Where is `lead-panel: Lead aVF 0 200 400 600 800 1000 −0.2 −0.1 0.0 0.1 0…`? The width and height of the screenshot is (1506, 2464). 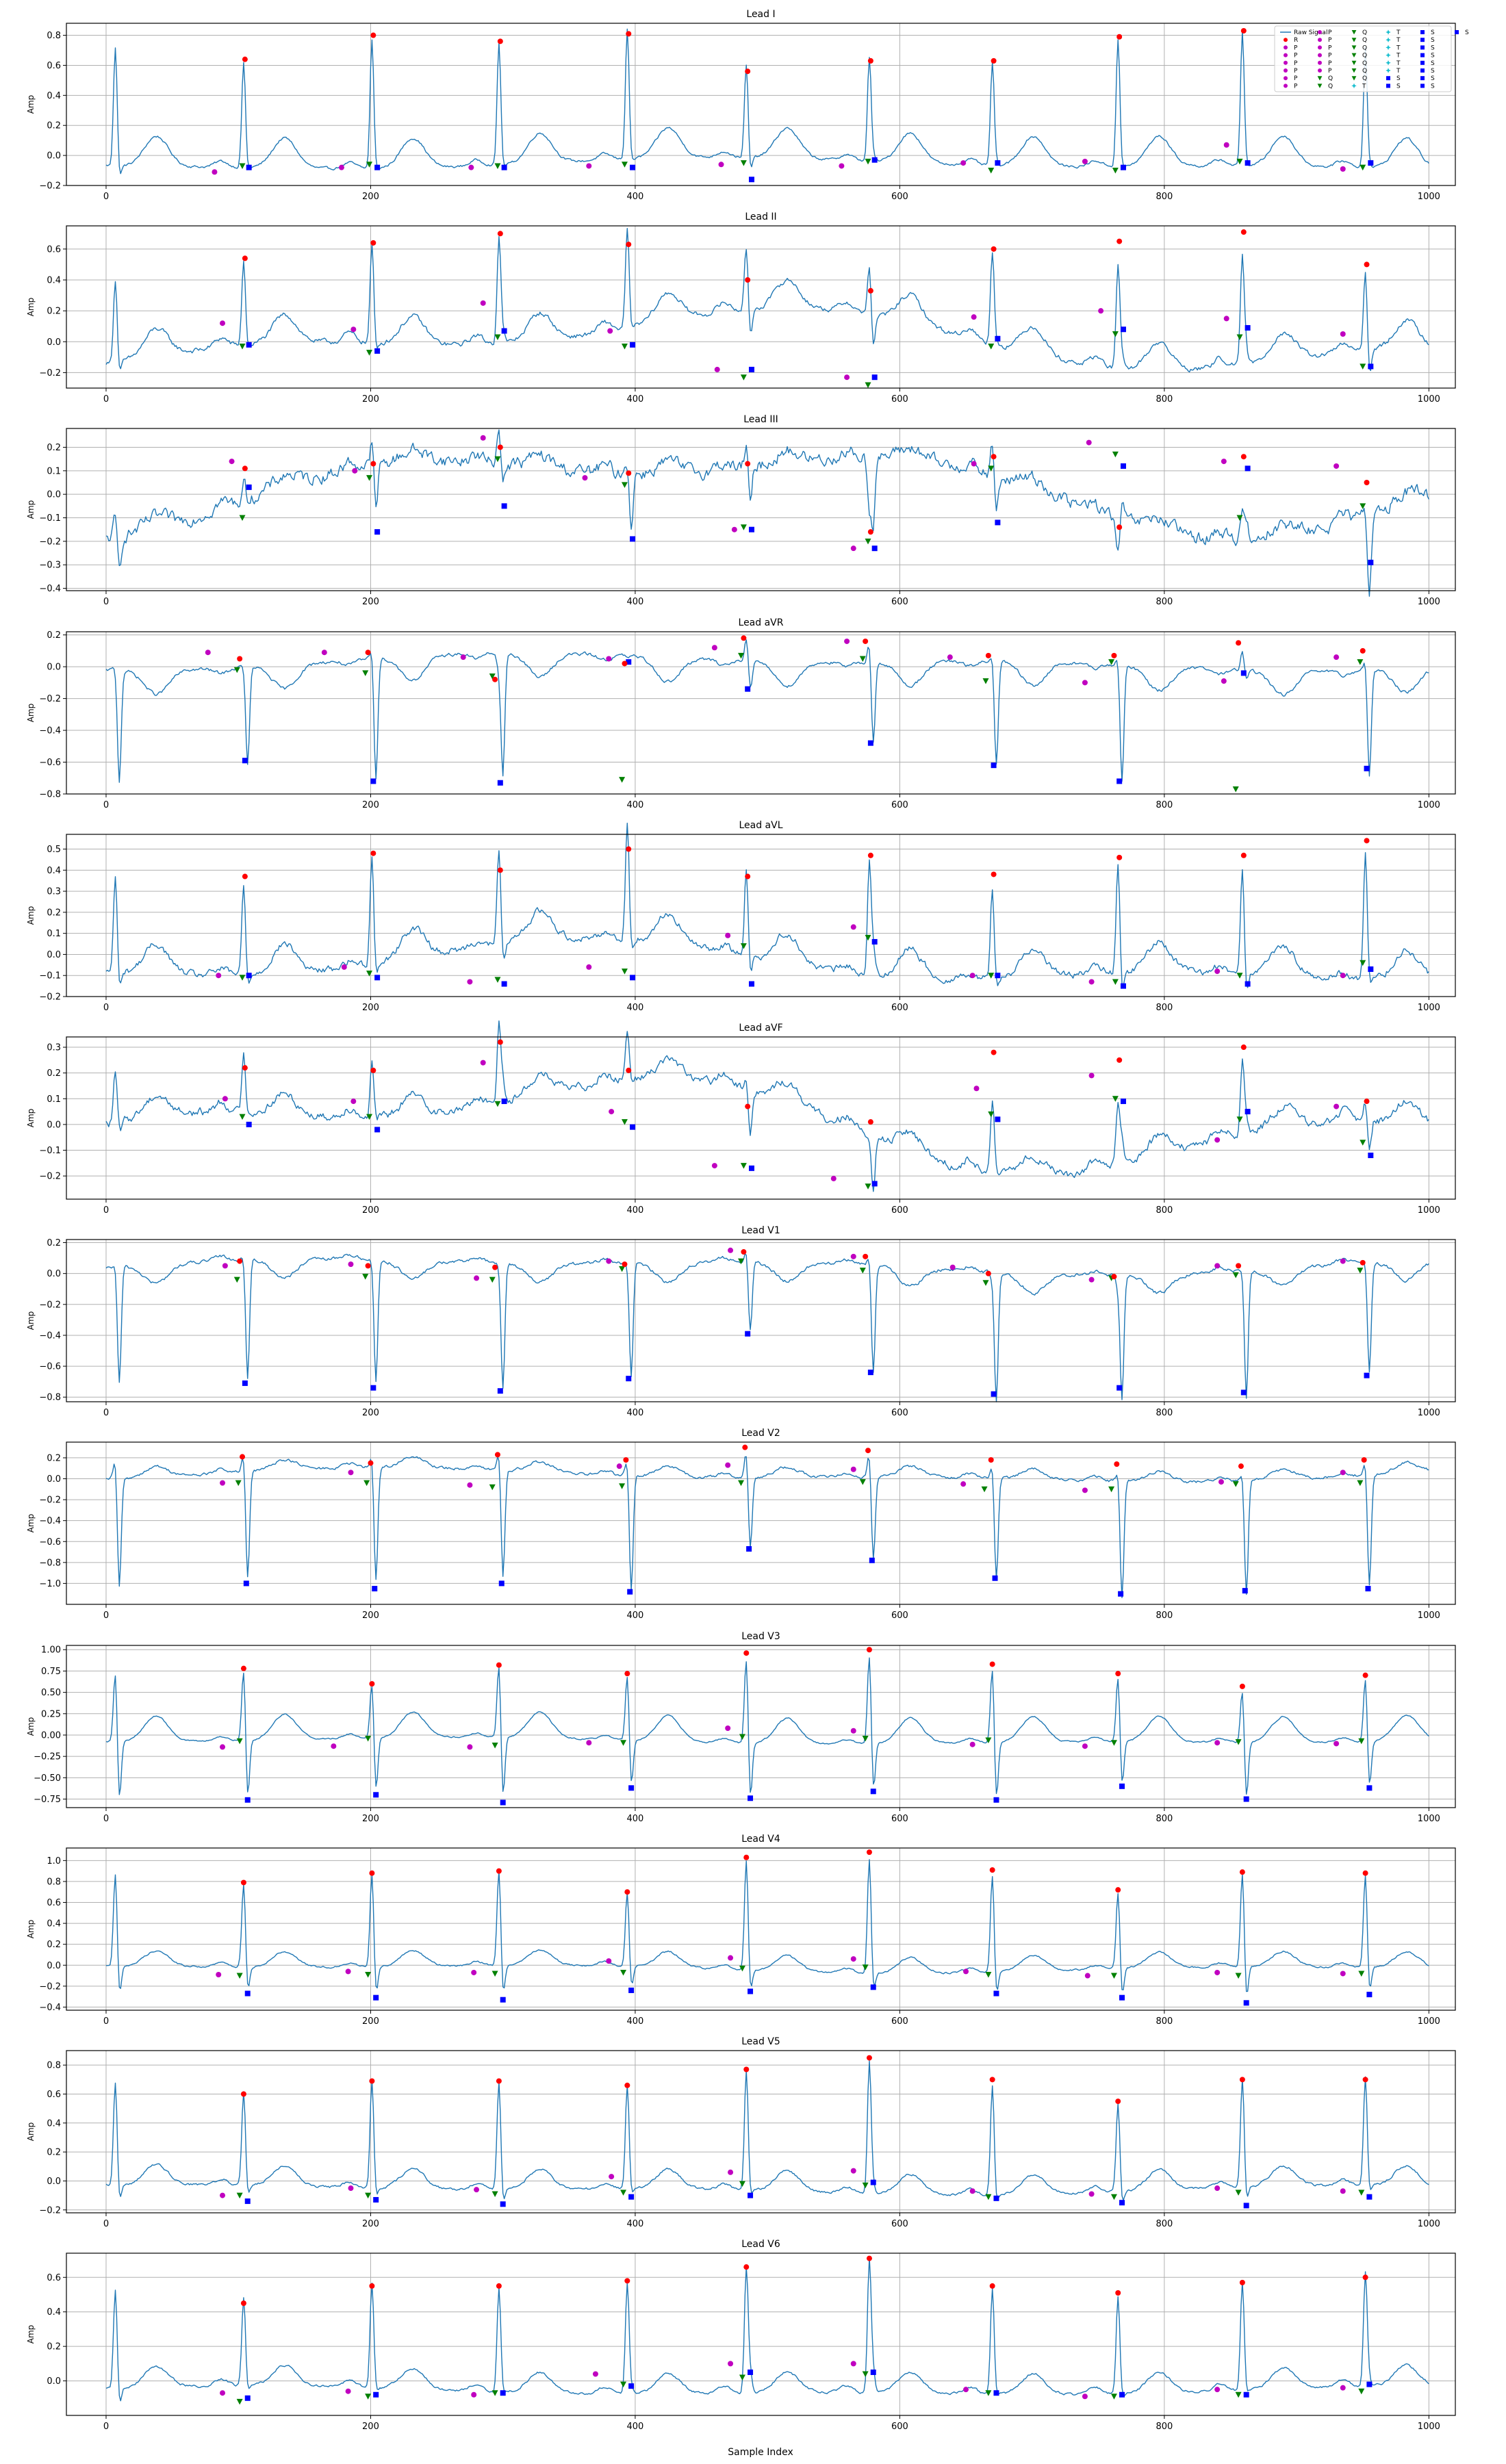
lead-panel: Lead aVF 0 200 400 600 800 1000 −0.2 −0.1 0.0 0.1 0… is located at coordinates (741, 1118).